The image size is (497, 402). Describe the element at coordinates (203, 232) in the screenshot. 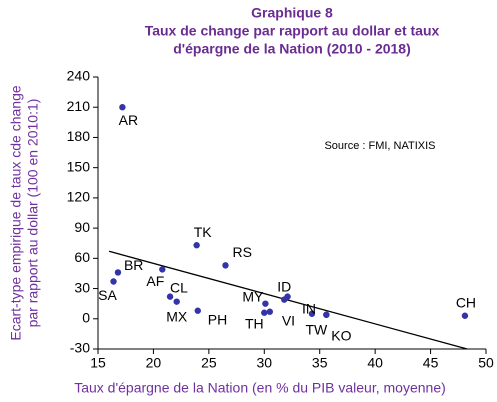

I see `point-label: TK` at that location.